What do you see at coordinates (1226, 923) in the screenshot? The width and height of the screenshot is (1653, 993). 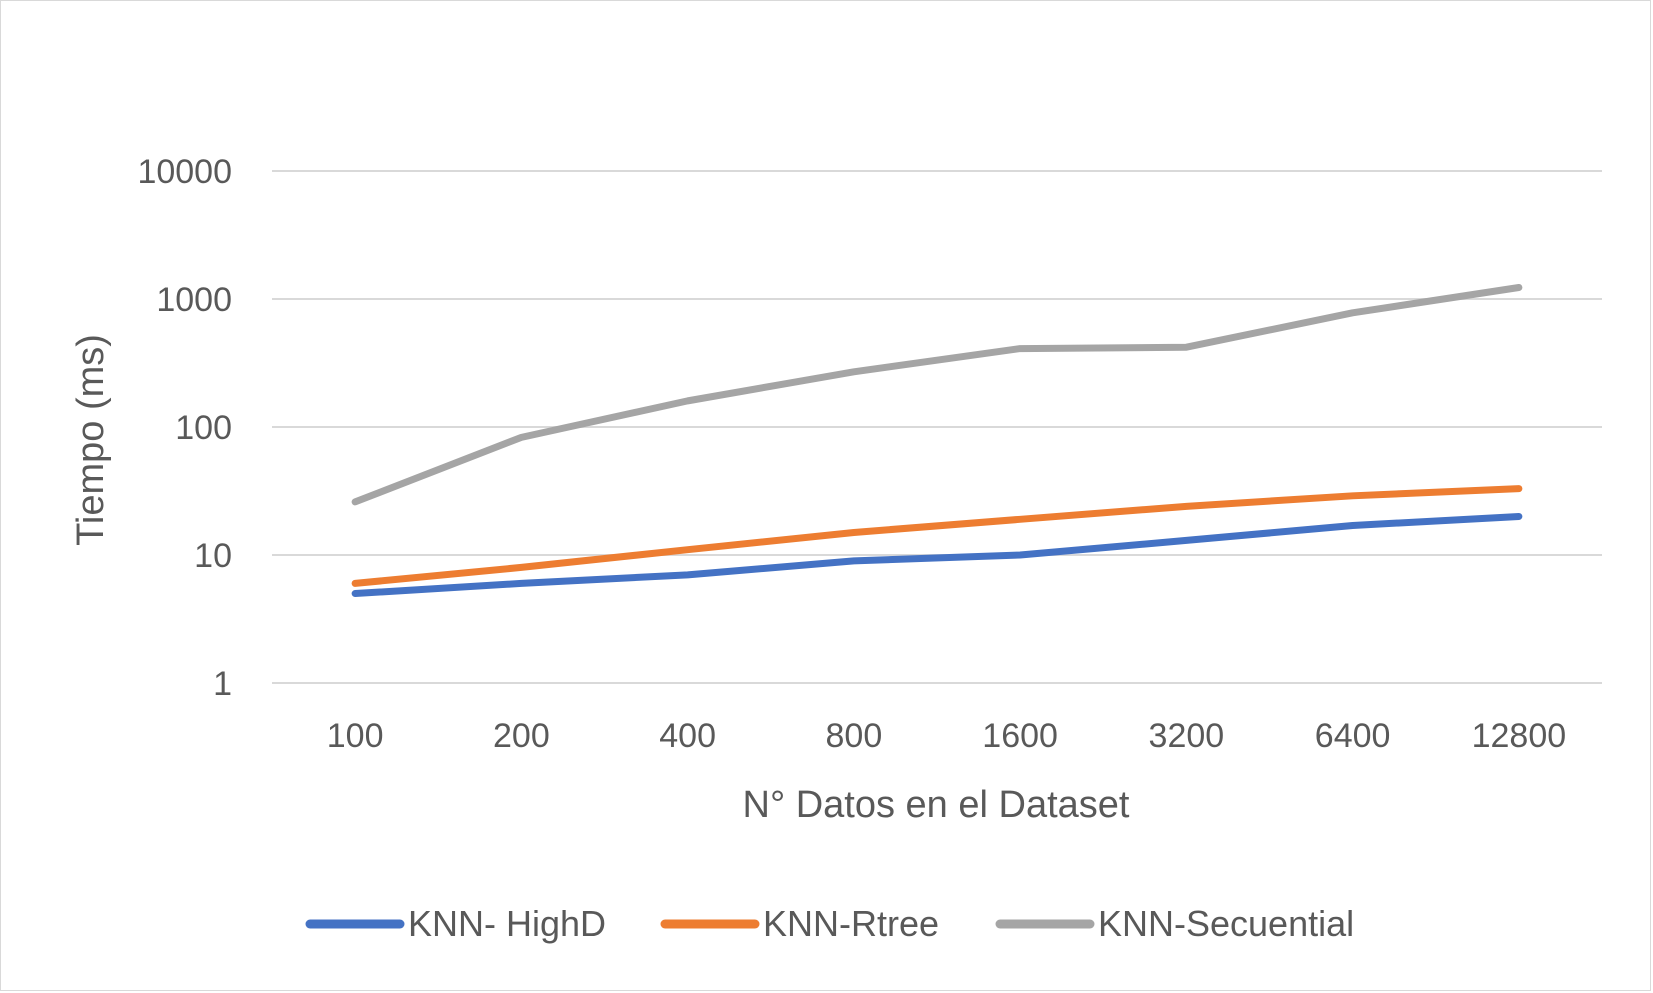 I see `legend-label: KNN-Secuential` at bounding box center [1226, 923].